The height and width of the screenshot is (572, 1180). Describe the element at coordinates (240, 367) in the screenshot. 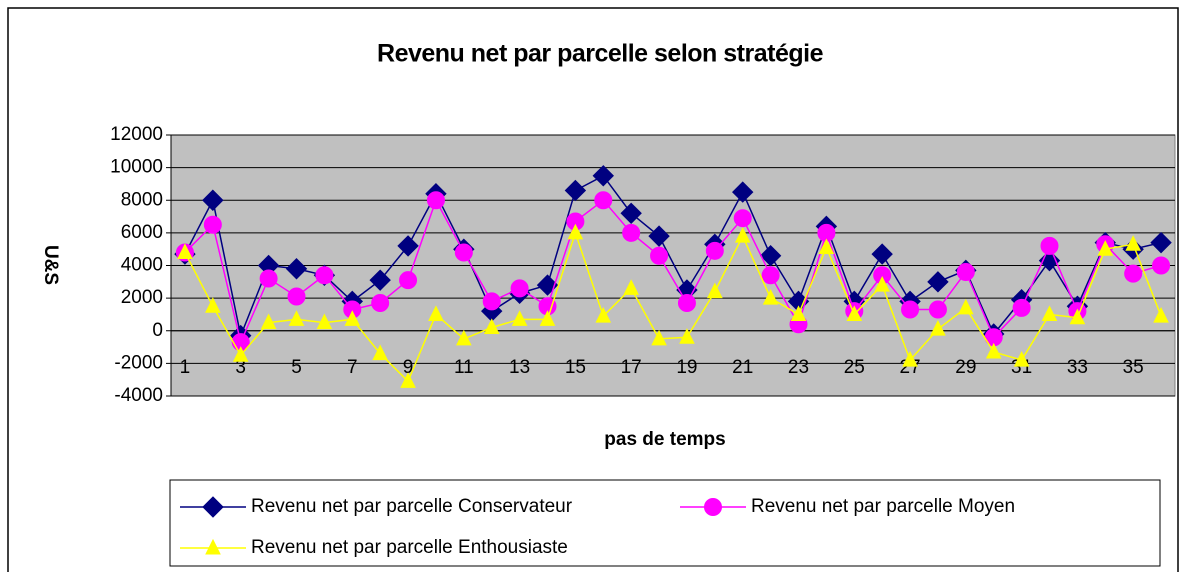

I see `x-tick-label: 3` at that location.